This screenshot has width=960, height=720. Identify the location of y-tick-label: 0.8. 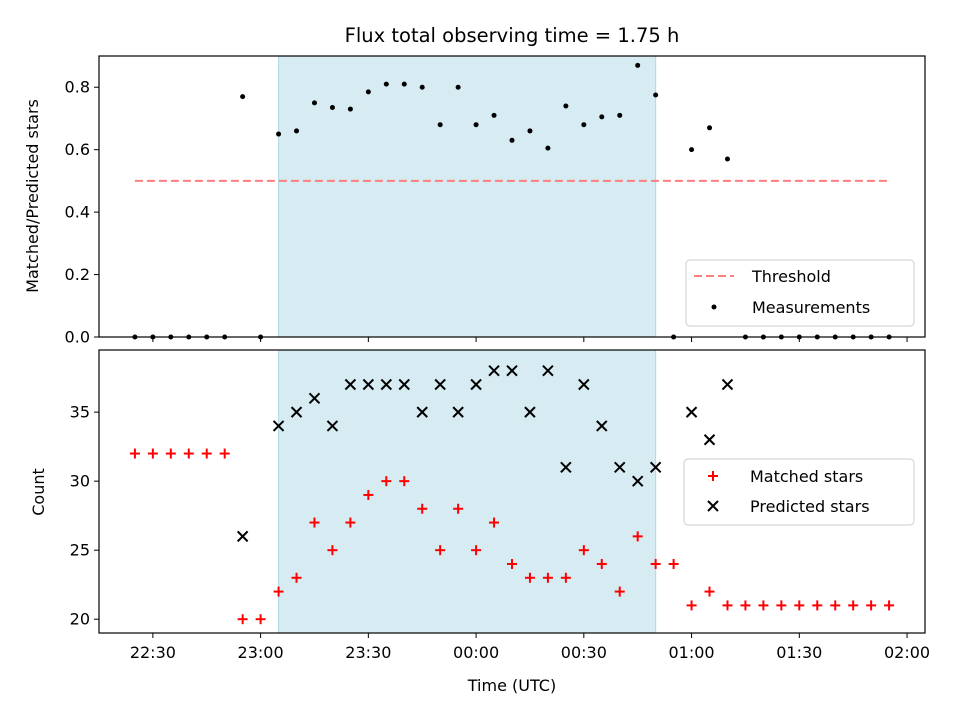
(77, 87).